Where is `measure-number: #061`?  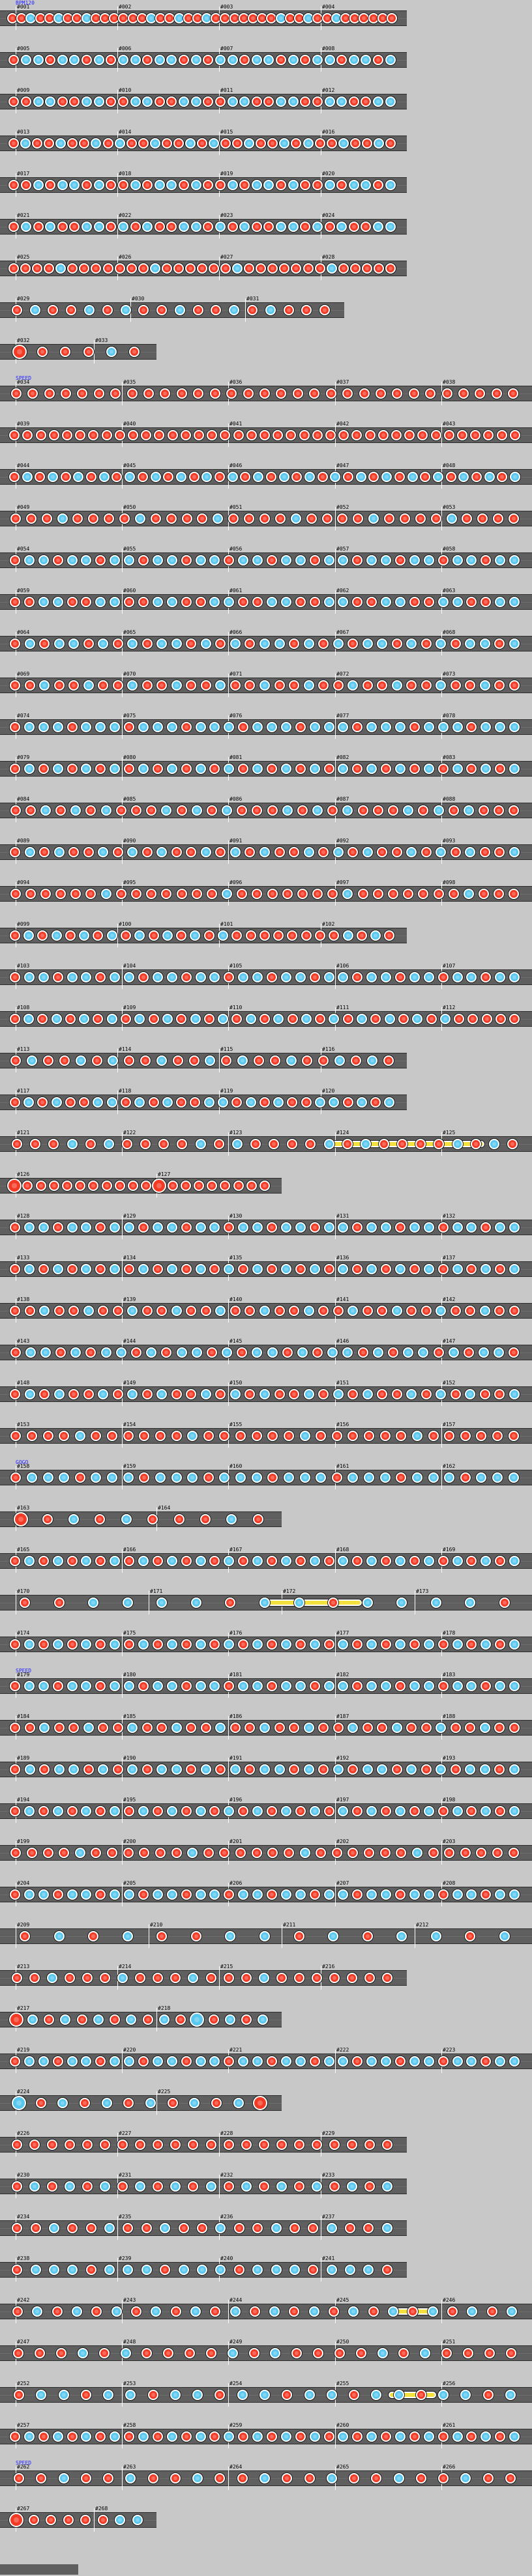 measure-number: #061 is located at coordinates (236, 591).